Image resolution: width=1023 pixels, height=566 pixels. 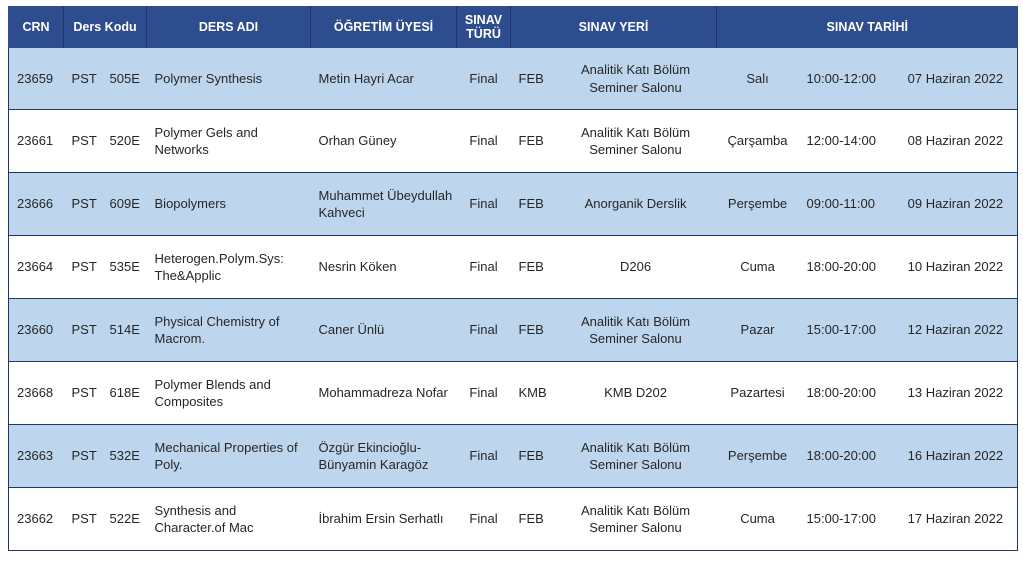 I want to click on header-ders-adi: DERS ADI, so click(x=228, y=27).